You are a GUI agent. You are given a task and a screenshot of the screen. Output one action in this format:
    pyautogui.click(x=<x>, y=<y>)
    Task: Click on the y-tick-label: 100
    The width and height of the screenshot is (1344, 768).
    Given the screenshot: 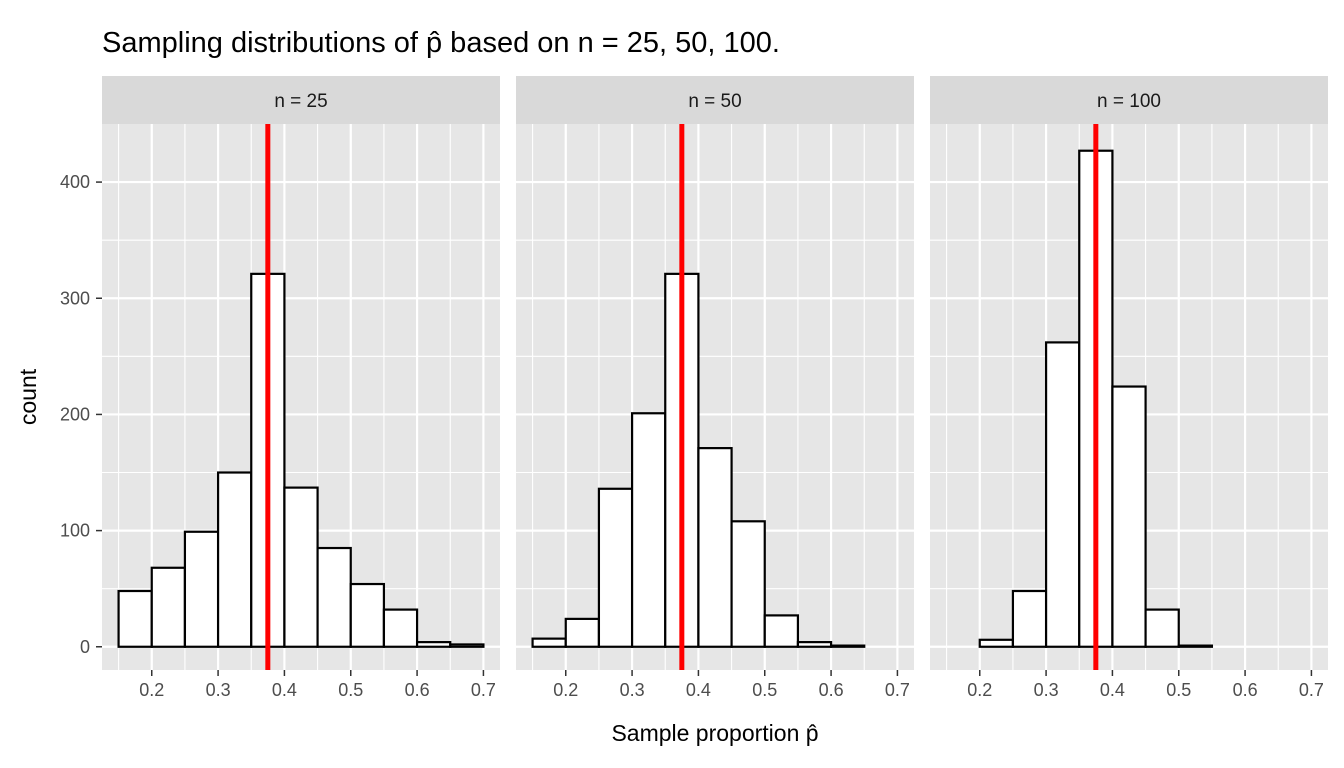 What is the action you would take?
    pyautogui.click(x=75, y=531)
    